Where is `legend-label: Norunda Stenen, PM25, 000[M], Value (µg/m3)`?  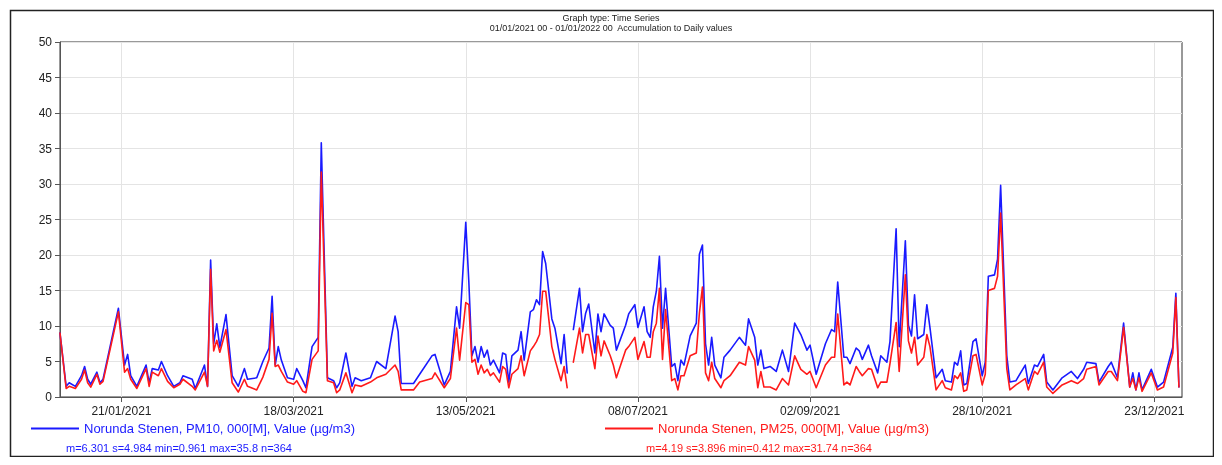
legend-label: Norunda Stenen, PM25, 000[M], Value (µg/m3) is located at coordinates (794, 428).